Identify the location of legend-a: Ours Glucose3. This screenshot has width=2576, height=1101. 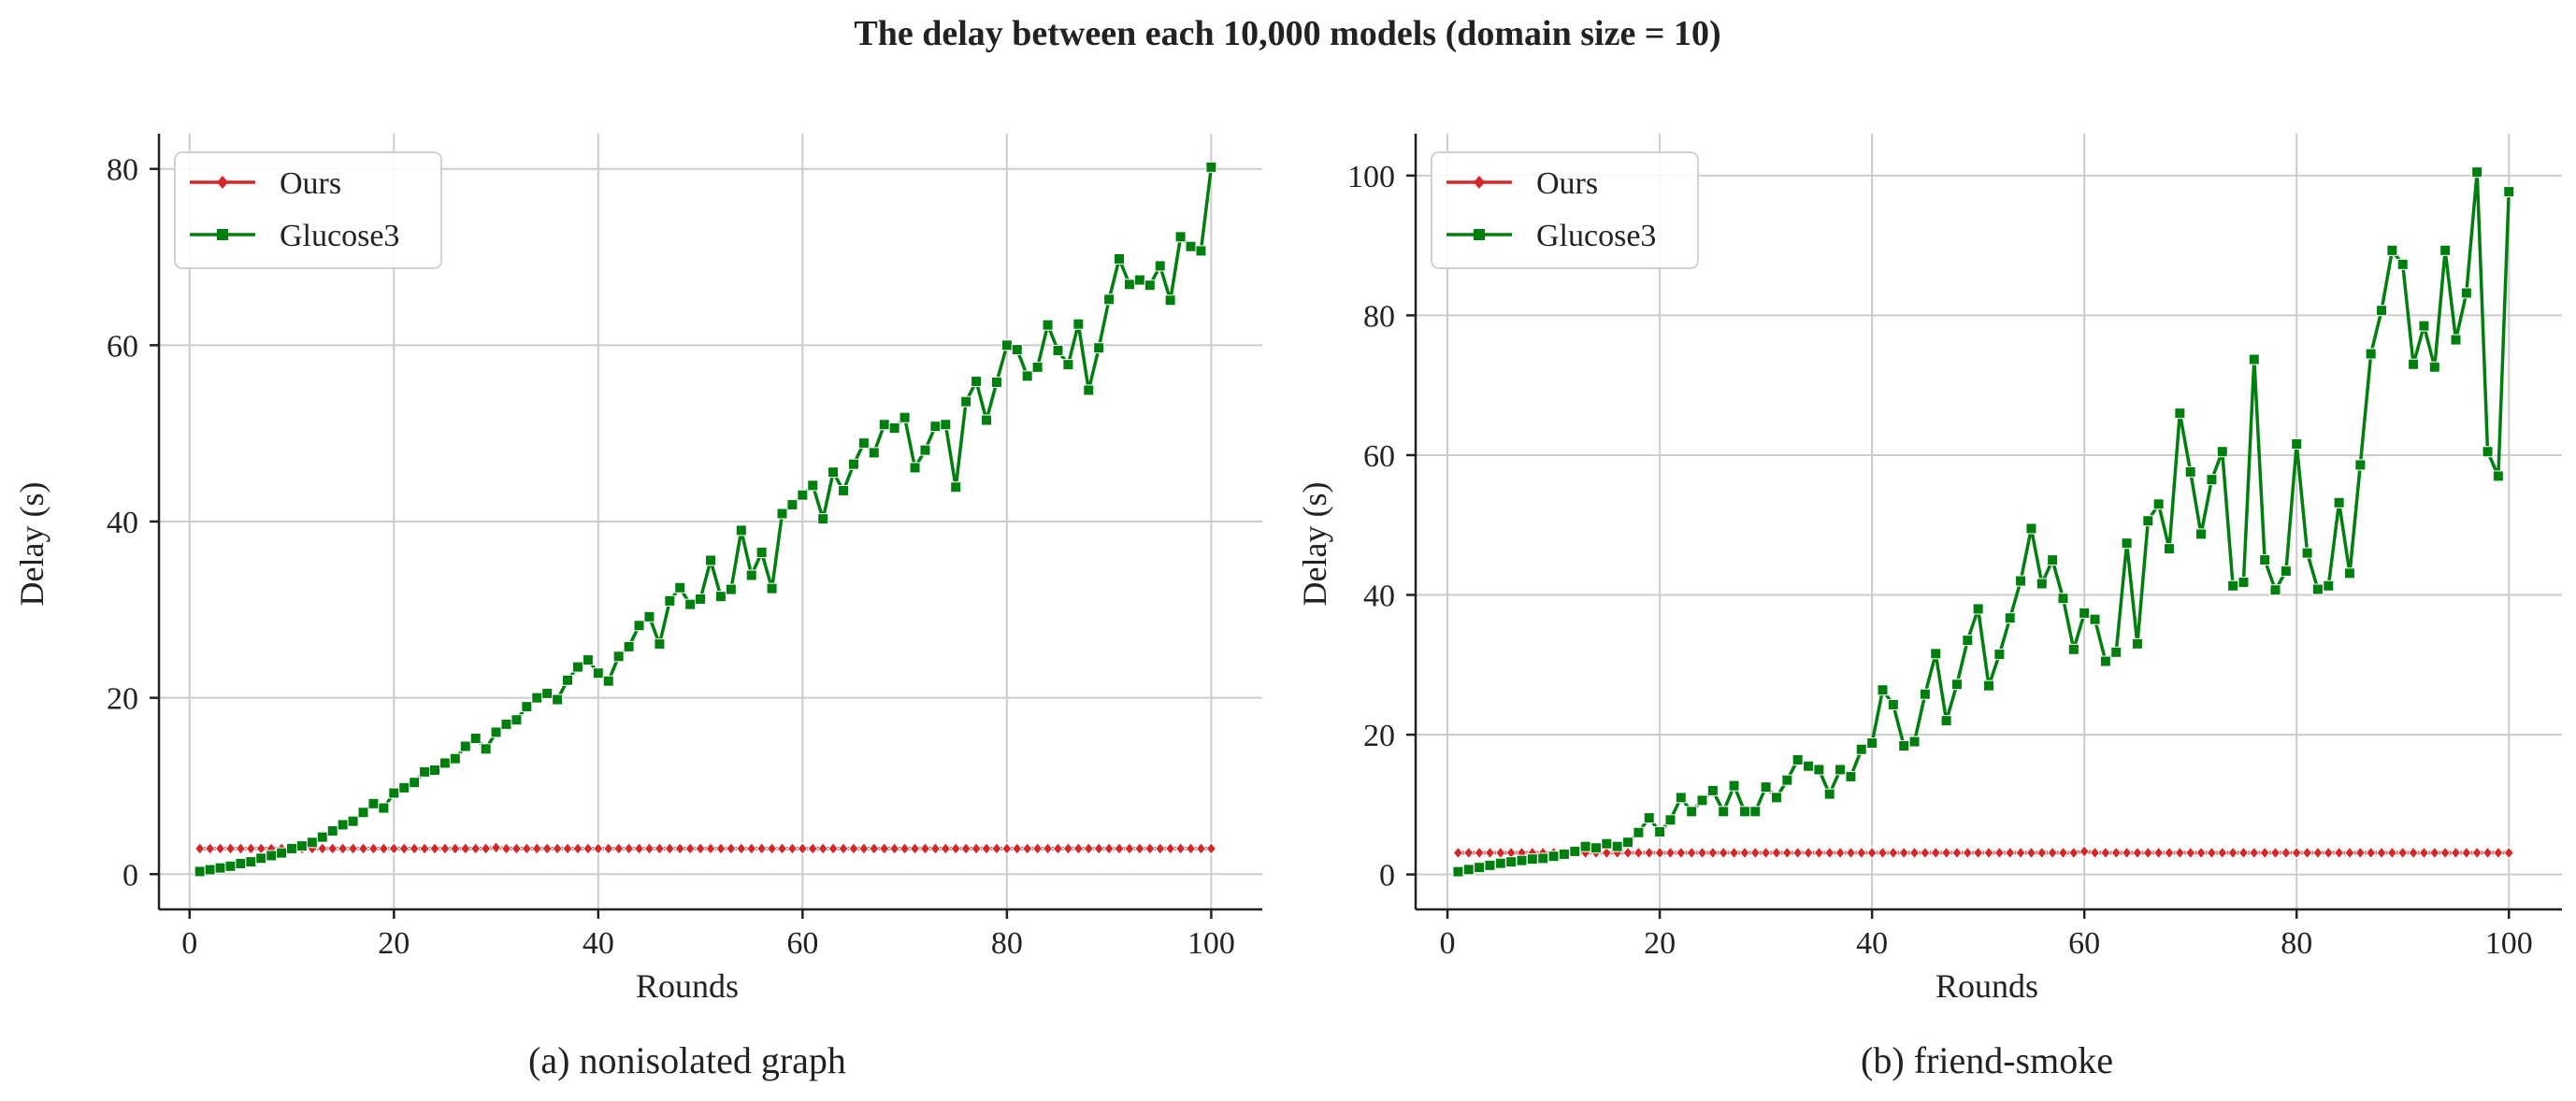
(308, 210).